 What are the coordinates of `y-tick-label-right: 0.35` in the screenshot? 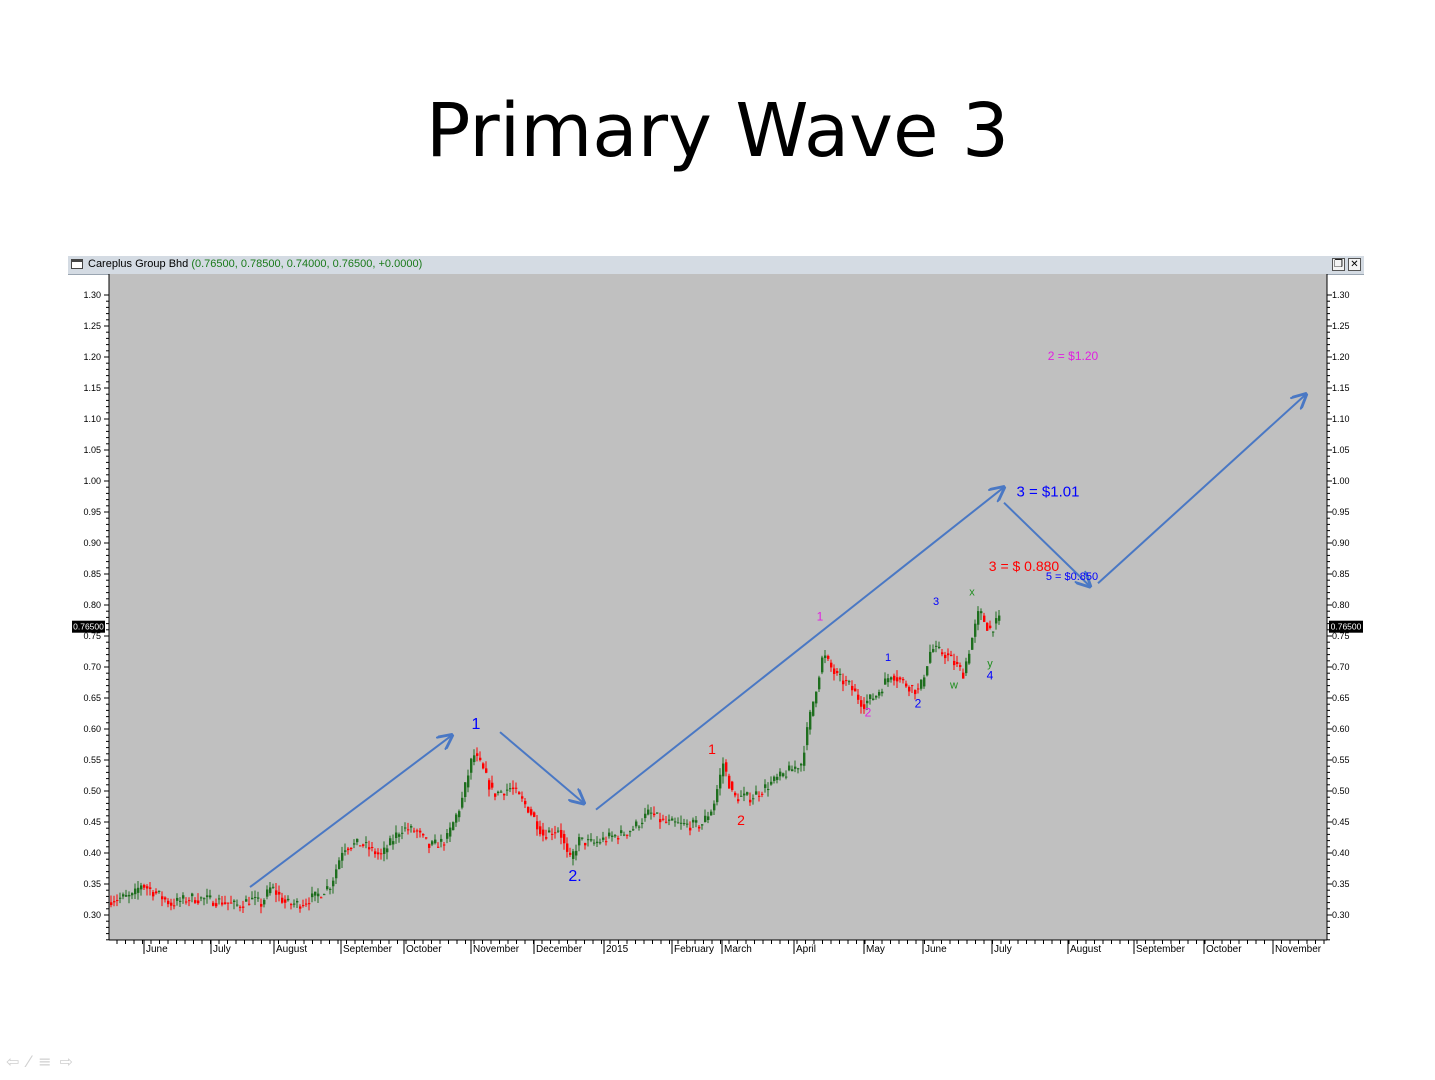 It's located at (1341, 884).